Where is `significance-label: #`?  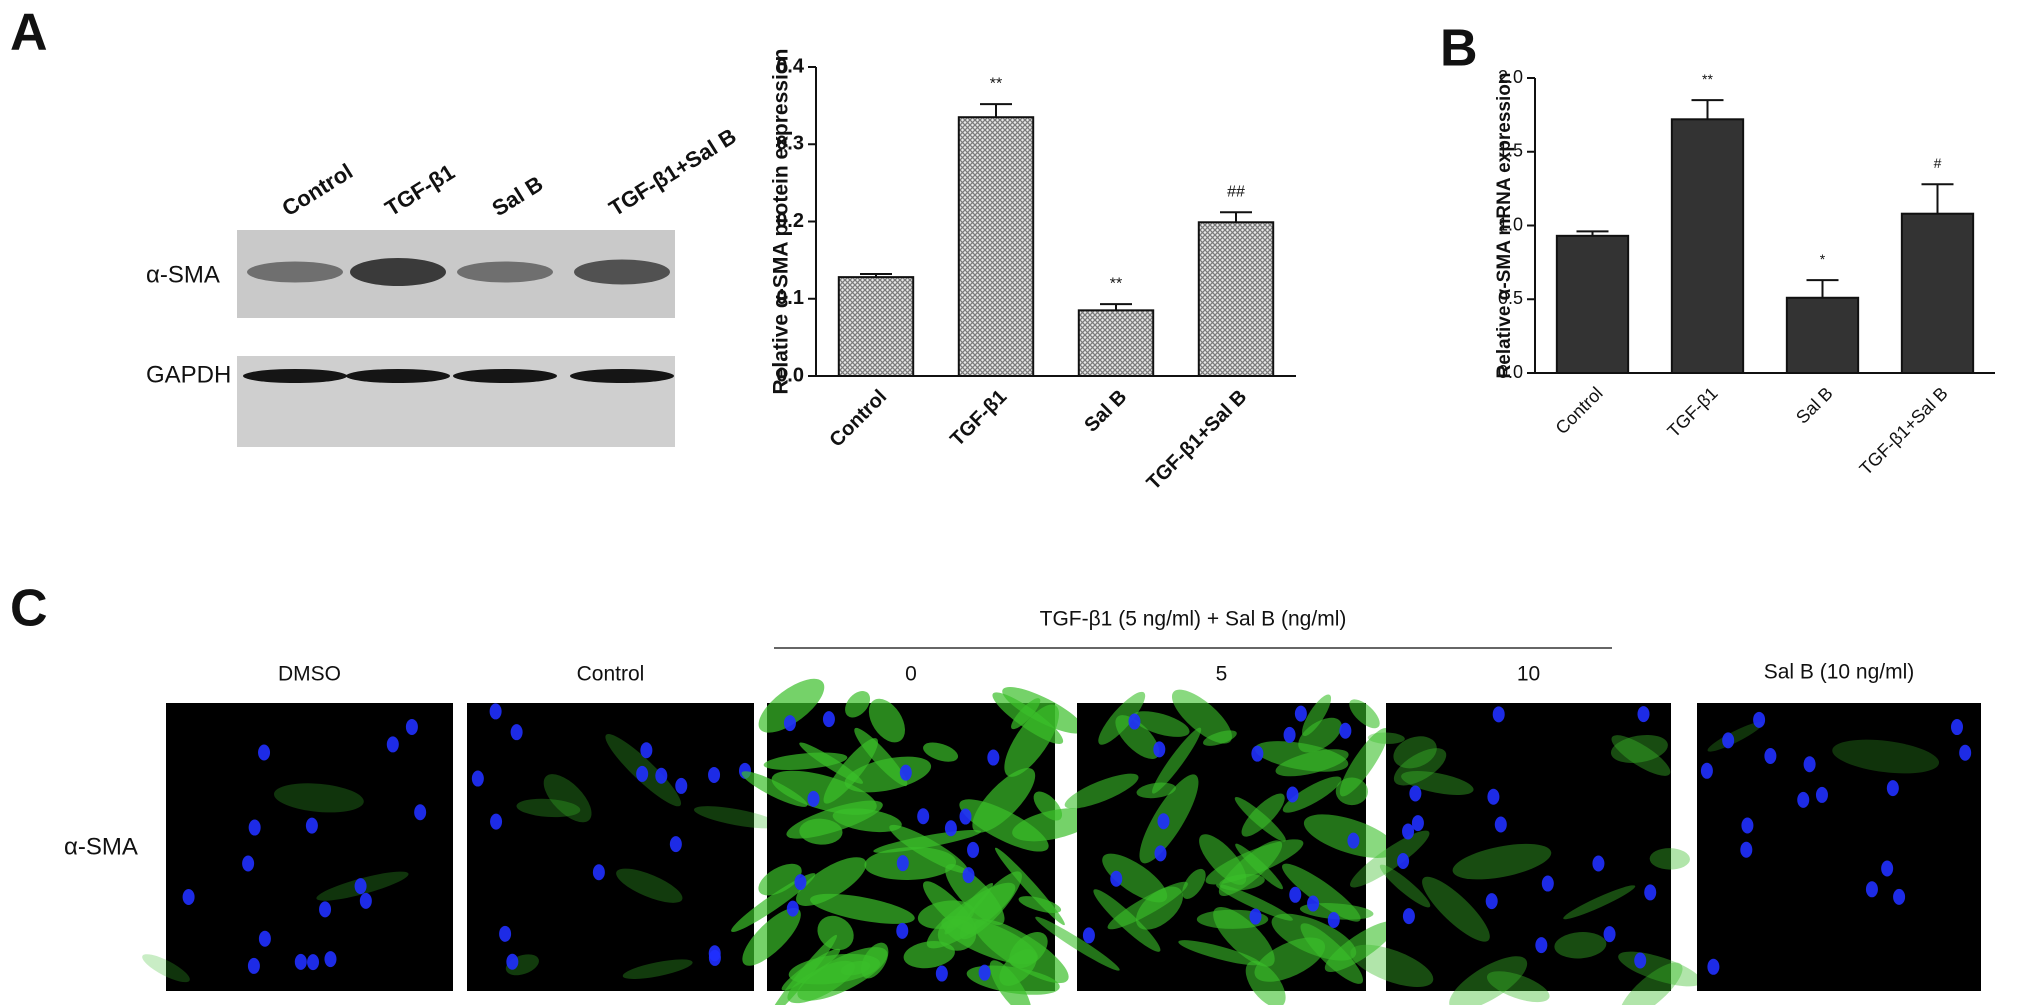 significance-label: # is located at coordinates (1938, 163).